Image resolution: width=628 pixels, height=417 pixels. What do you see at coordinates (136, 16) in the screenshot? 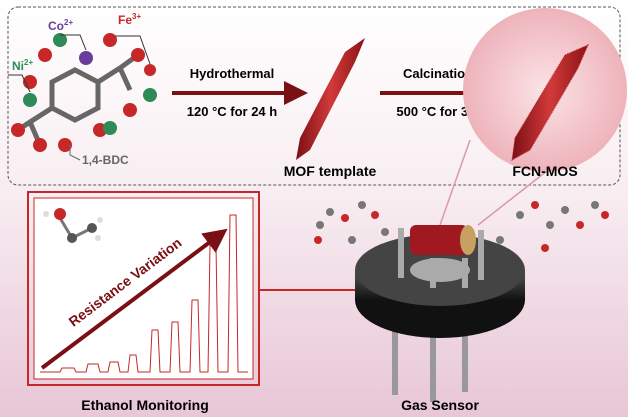
I see `ion-charge: 3+` at bounding box center [136, 16].